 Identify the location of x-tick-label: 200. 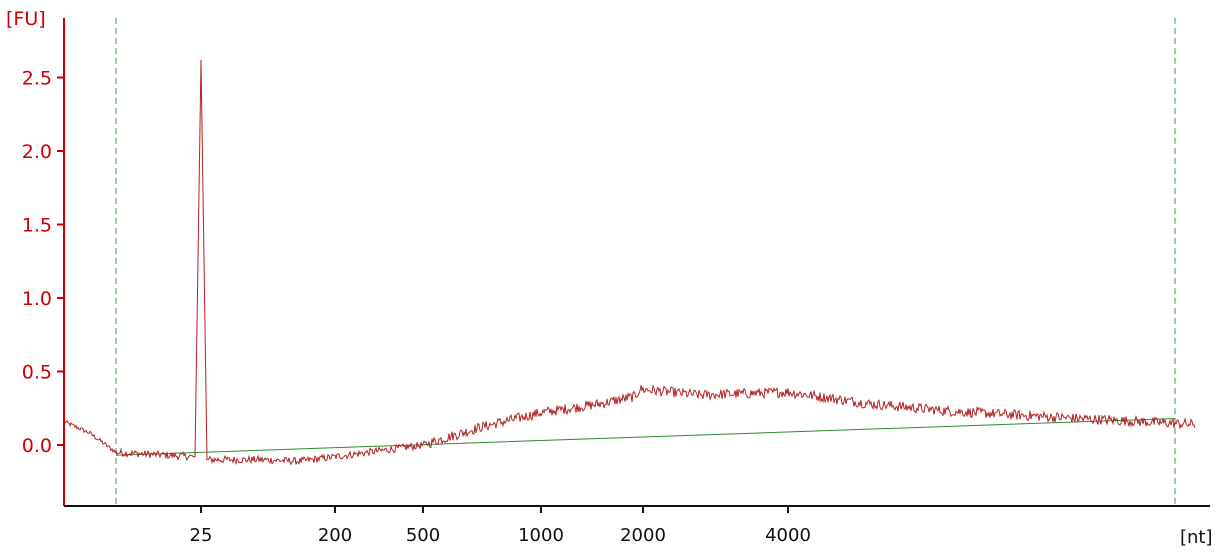
(335, 535).